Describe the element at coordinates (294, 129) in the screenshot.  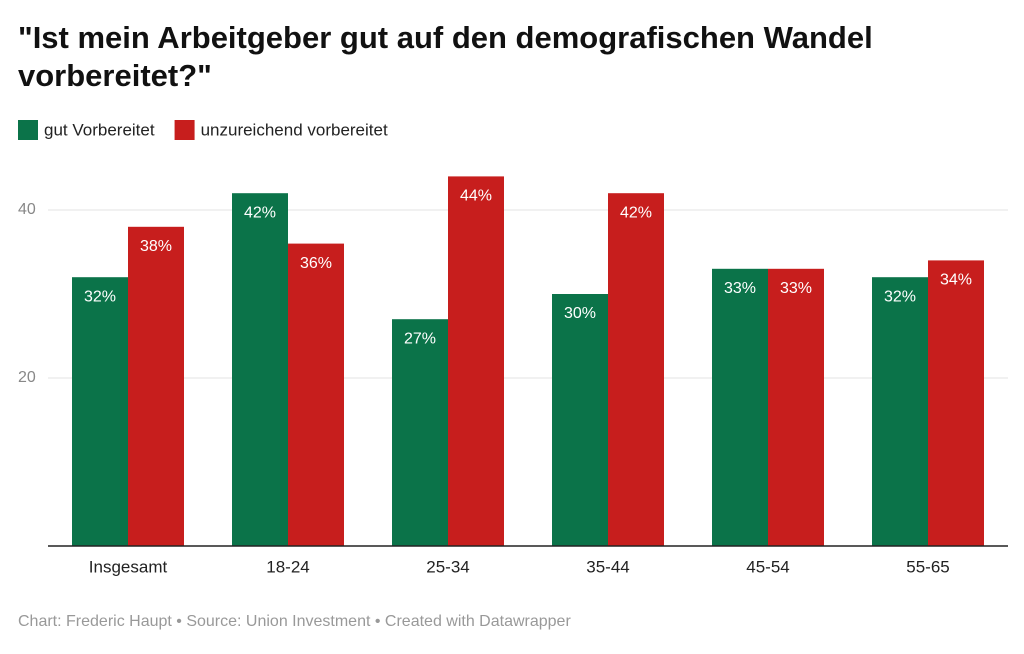
I see `legend-label: unzureichend vorbereitet` at that location.